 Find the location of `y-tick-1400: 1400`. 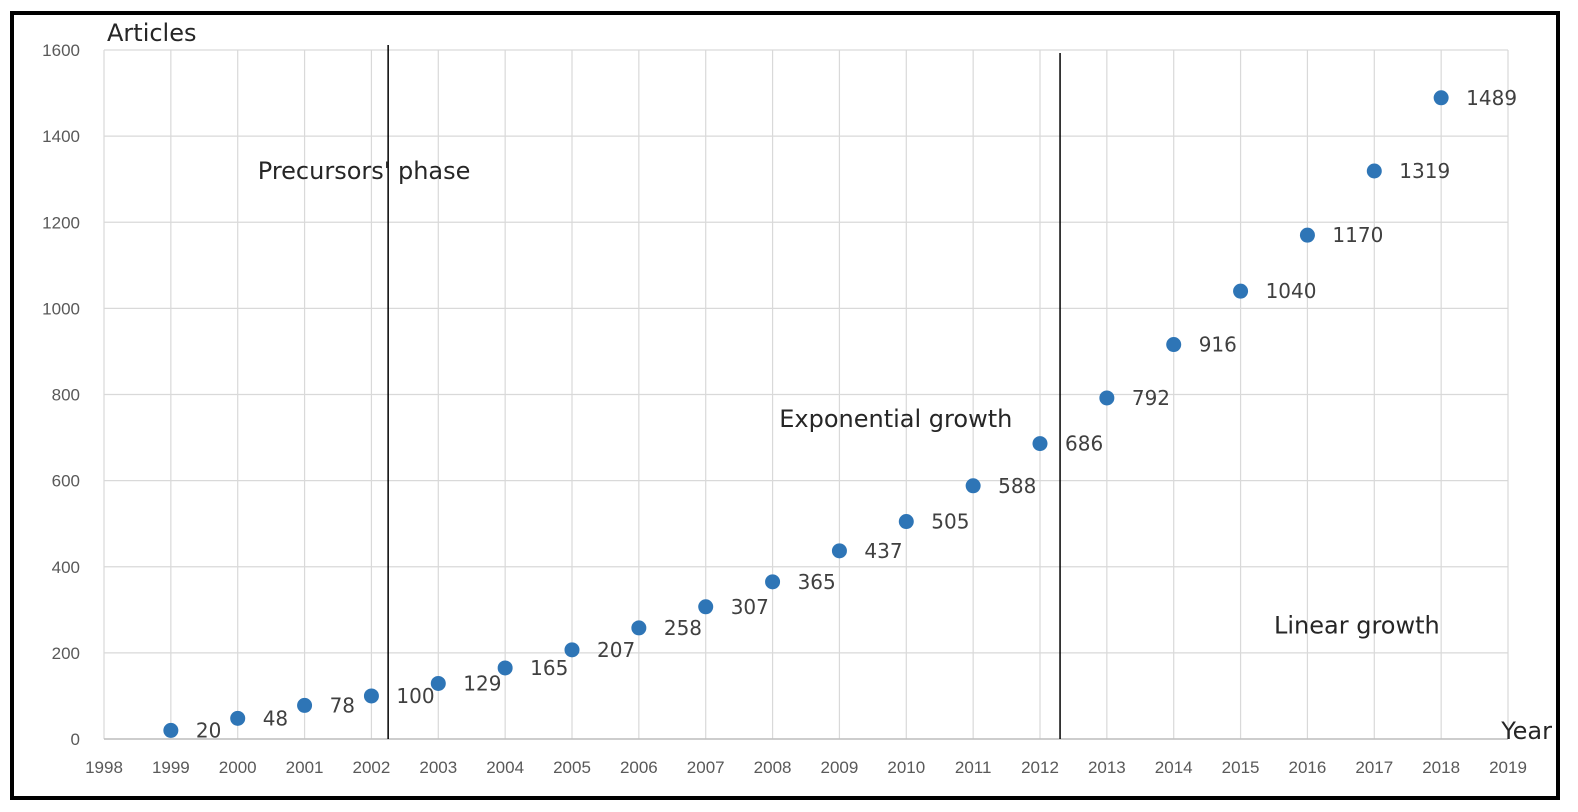

y-tick-1400: 1400 is located at coordinates (61, 136).